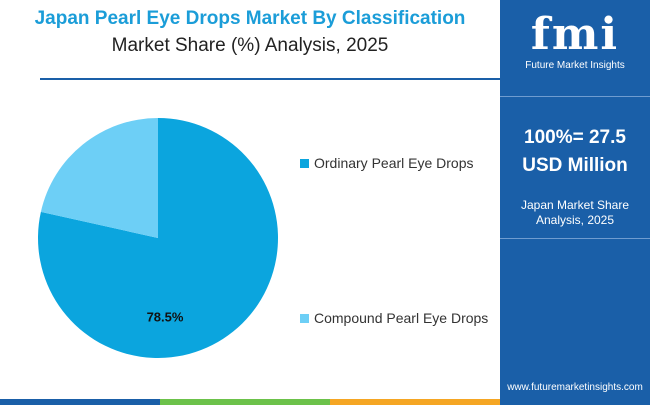 The height and width of the screenshot is (405, 650). Describe the element at coordinates (304, 163) in the screenshot. I see `legend-swatch-ordinary` at that location.